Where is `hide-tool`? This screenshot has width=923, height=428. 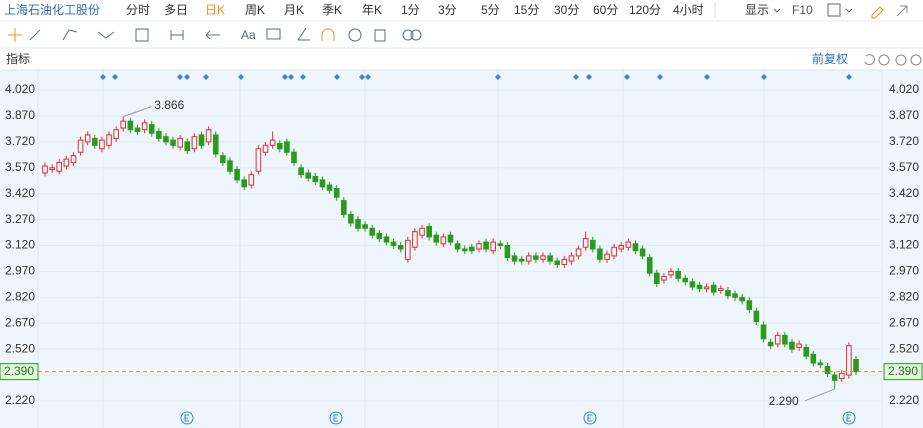 hide-tool is located at coordinates (355, 35).